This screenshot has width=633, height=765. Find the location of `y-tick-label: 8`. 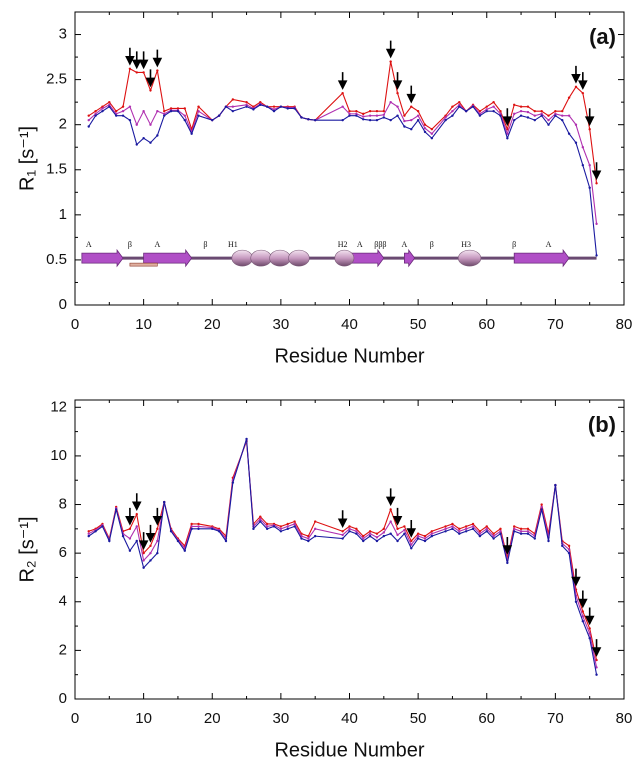

y-tick-label: 8 is located at coordinates (63, 503).